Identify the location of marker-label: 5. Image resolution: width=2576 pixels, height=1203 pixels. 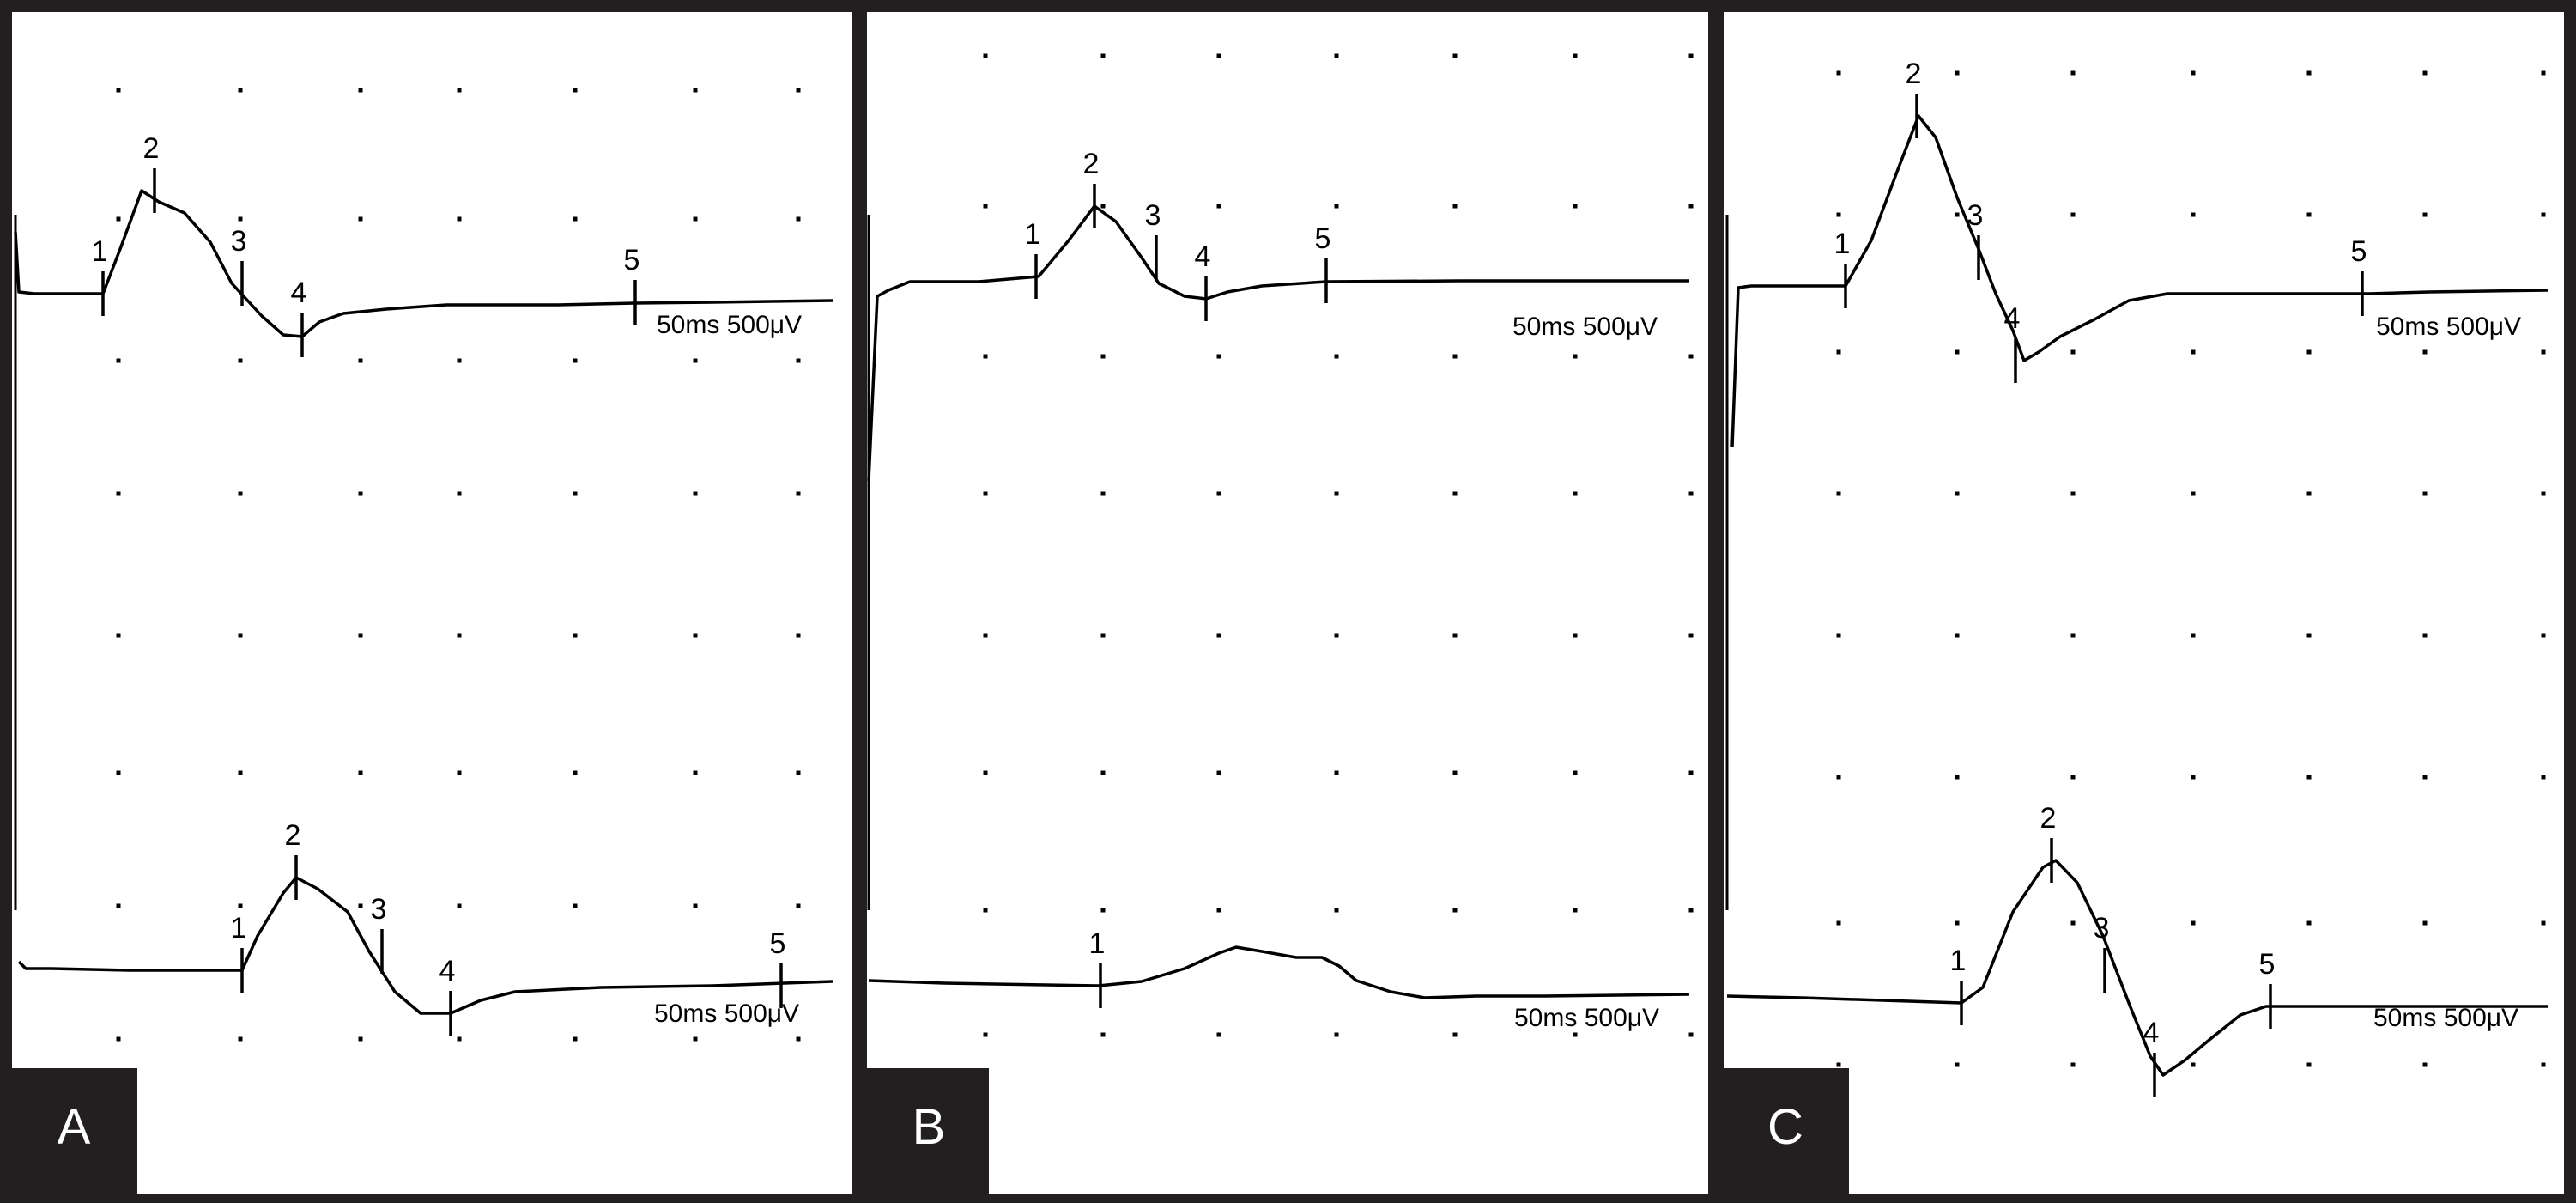
(2267, 964).